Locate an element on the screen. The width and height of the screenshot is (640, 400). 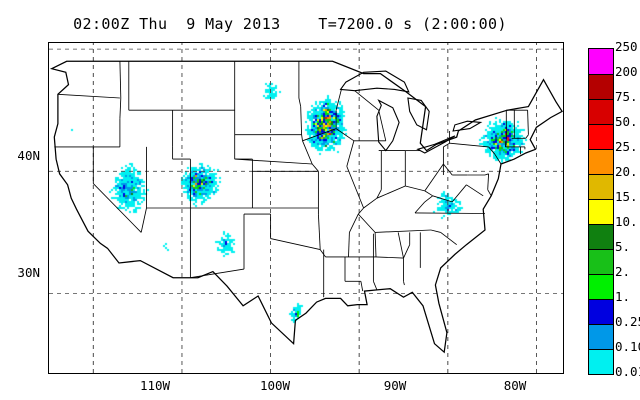
colorbar-tick-label: 250. is located at coordinates (627, 46).